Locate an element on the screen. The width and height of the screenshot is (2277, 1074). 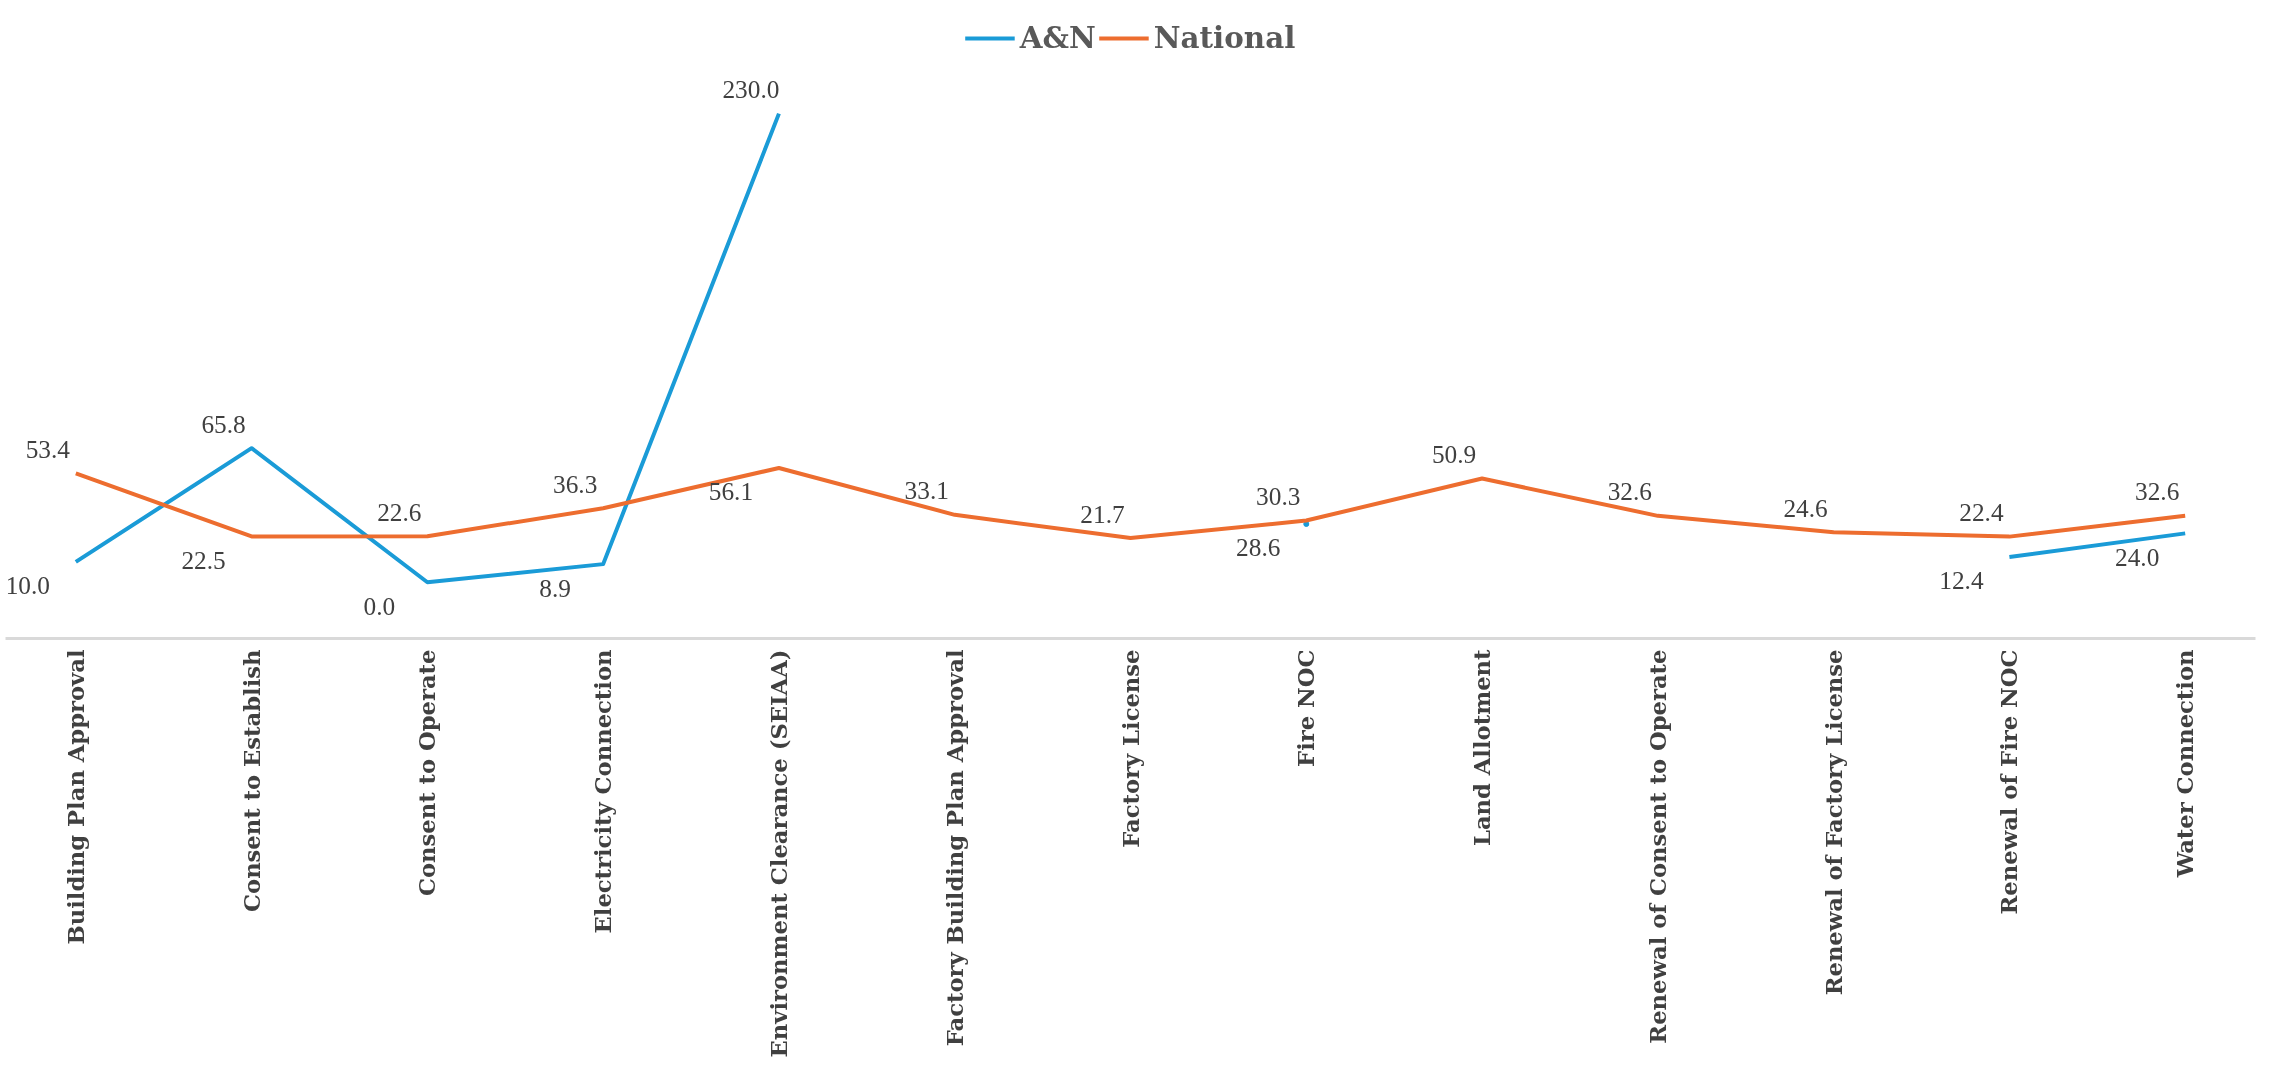
legend-label: National is located at coordinates (1224, 37).